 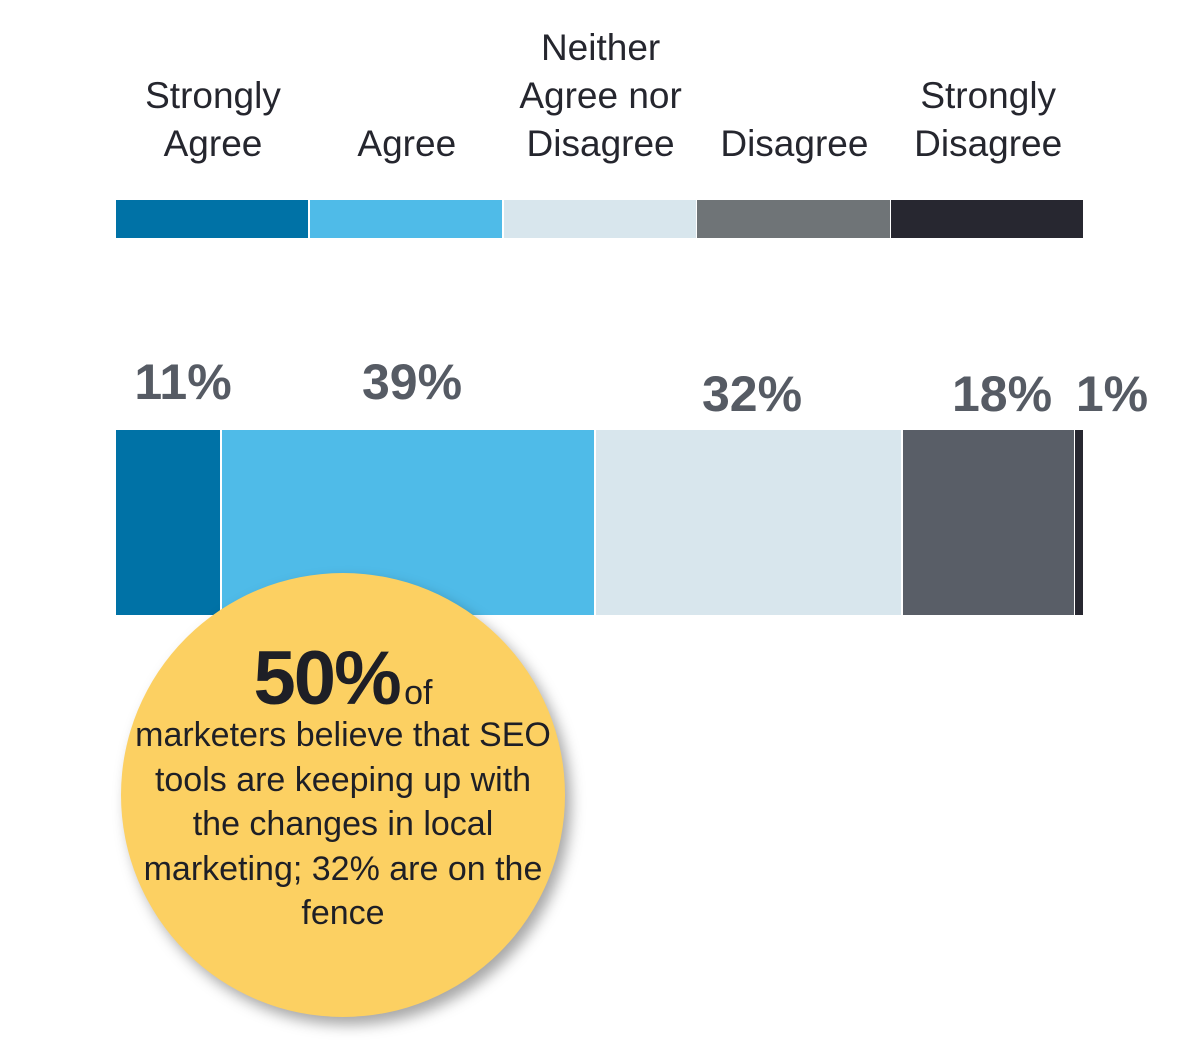 What do you see at coordinates (1002, 394) in the screenshot?
I see `value-label: 18%` at bounding box center [1002, 394].